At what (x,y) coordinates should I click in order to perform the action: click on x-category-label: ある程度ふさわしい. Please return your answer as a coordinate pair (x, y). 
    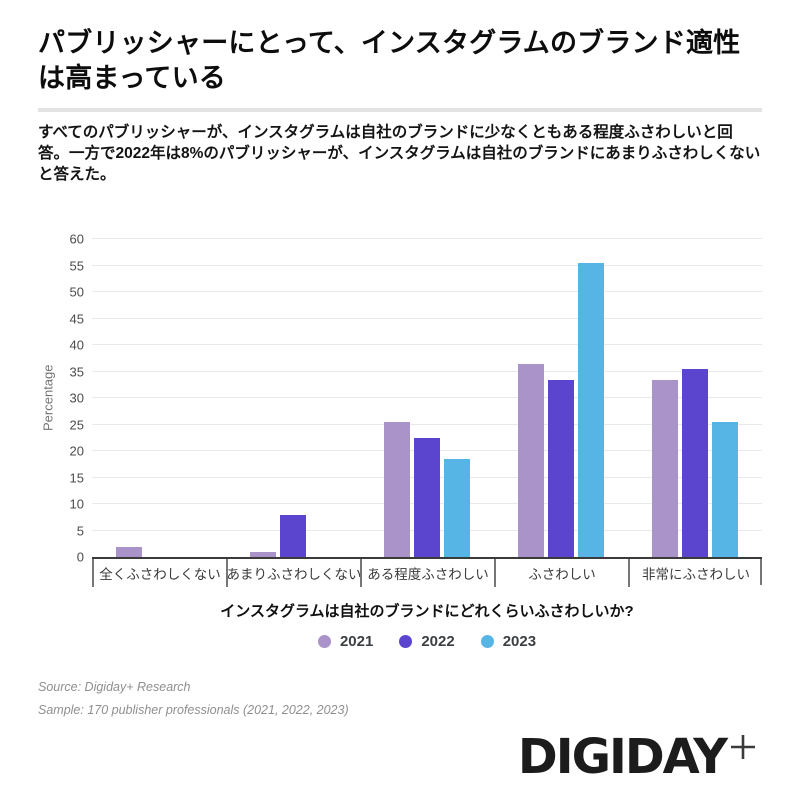
    Looking at the image, I should click on (427, 573).